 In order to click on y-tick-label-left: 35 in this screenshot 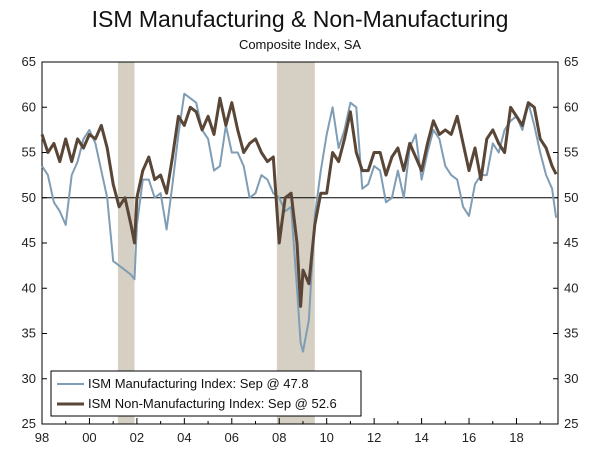, I will do `click(29, 333)`.